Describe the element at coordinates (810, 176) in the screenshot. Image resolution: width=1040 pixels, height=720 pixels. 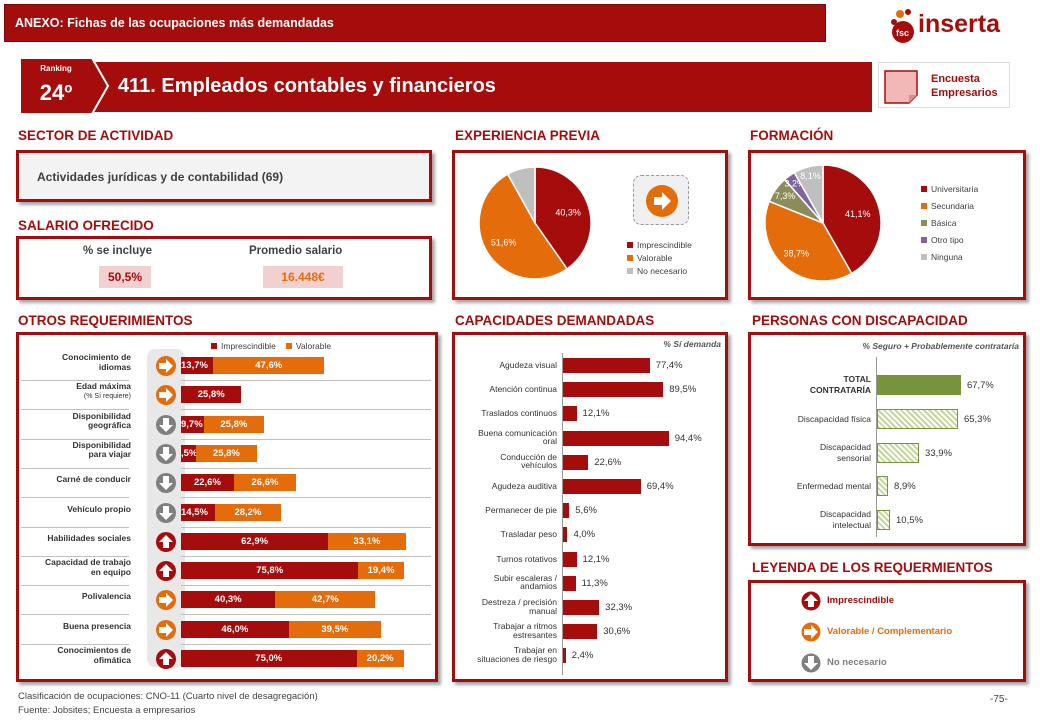
I see `tr-label-4: 8,1%` at that location.